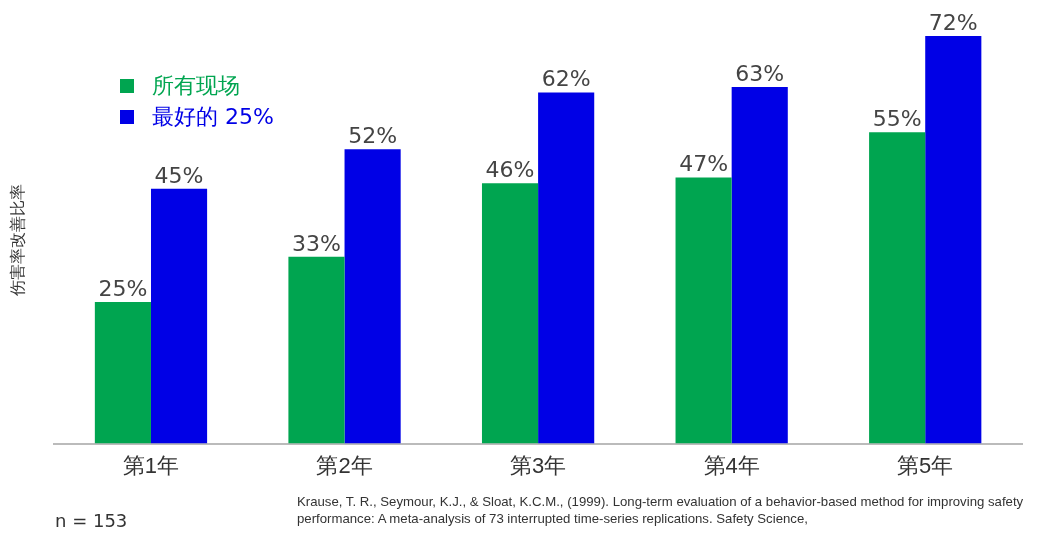  I want to click on text: n = 153, so click(91, 520).